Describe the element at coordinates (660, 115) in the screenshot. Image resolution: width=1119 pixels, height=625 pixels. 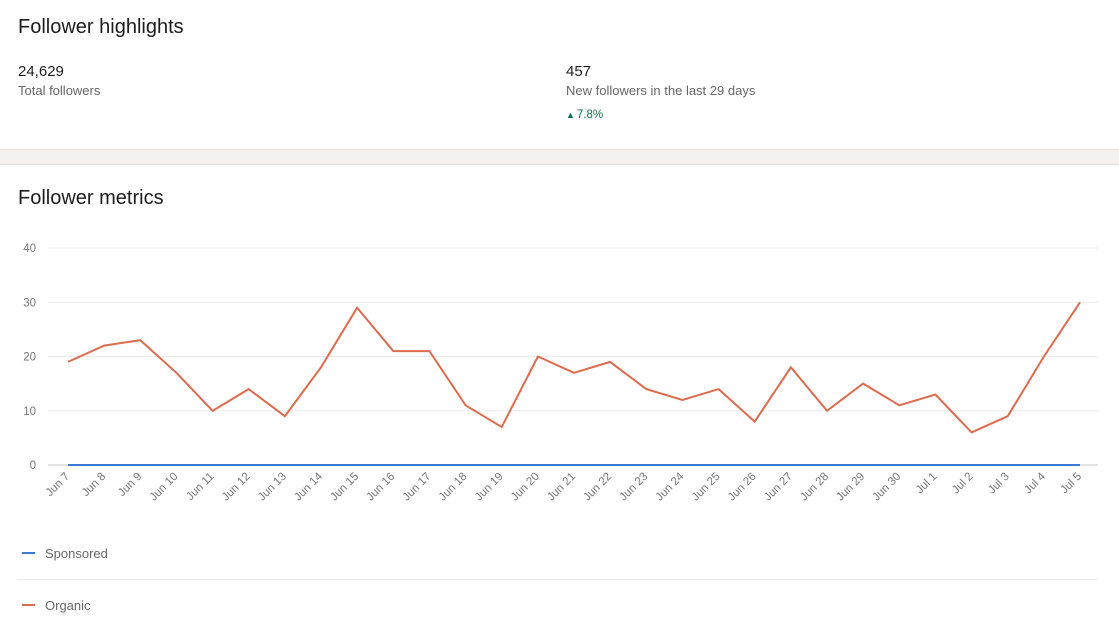
I see `new-followers-change: ▲ 7.8%` at that location.